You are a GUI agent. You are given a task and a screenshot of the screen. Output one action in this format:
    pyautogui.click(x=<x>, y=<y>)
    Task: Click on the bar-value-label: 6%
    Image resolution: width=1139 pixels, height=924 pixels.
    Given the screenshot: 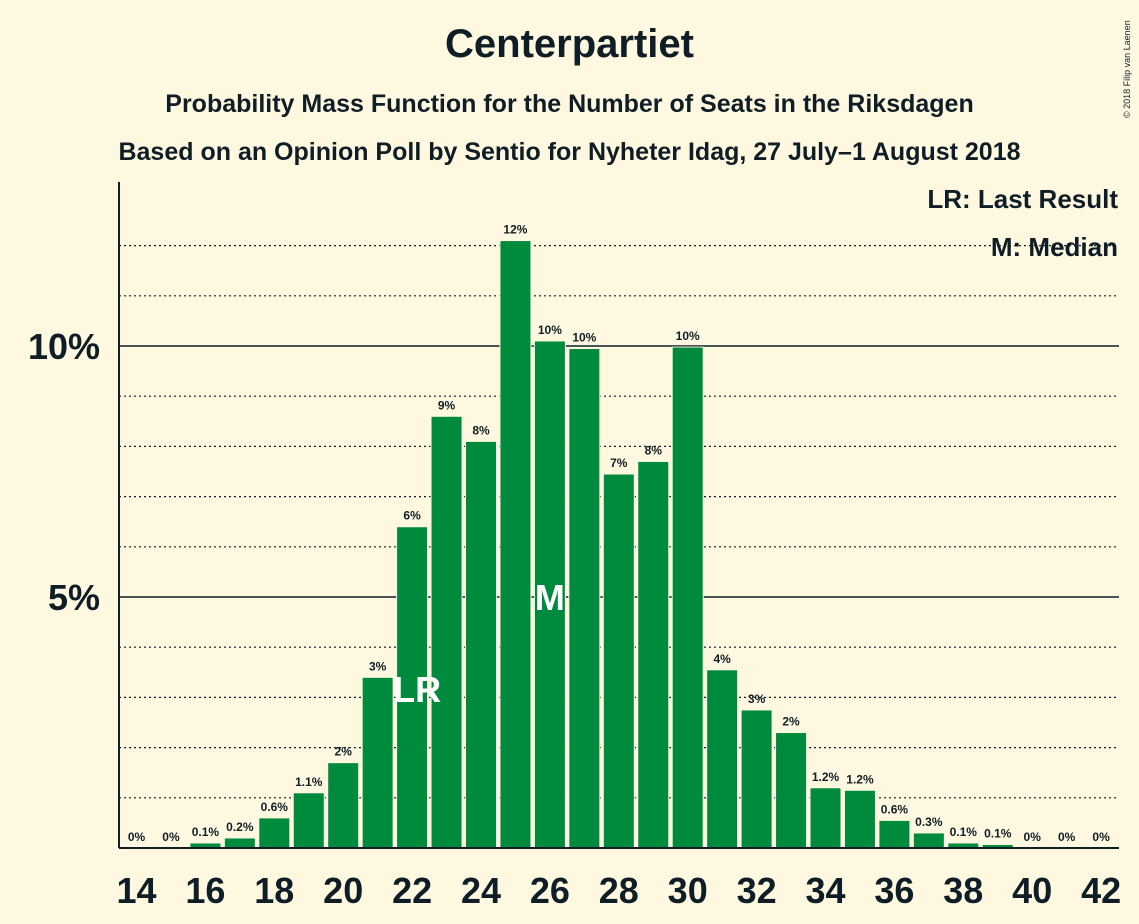 What is the action you would take?
    pyautogui.click(x=412, y=516)
    